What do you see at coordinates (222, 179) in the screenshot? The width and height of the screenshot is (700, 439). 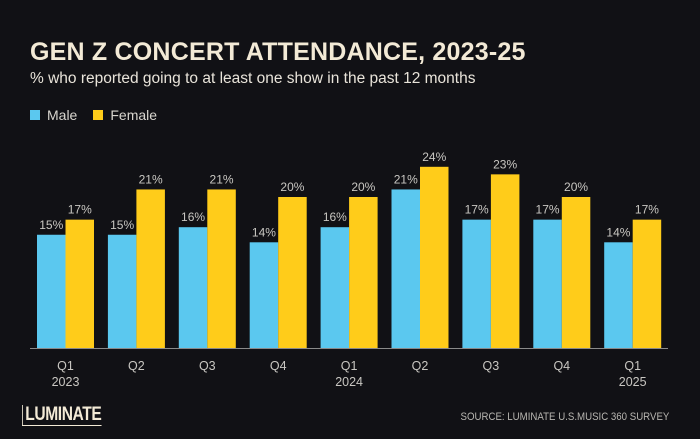 I see `data-label-female-2: 21%` at bounding box center [222, 179].